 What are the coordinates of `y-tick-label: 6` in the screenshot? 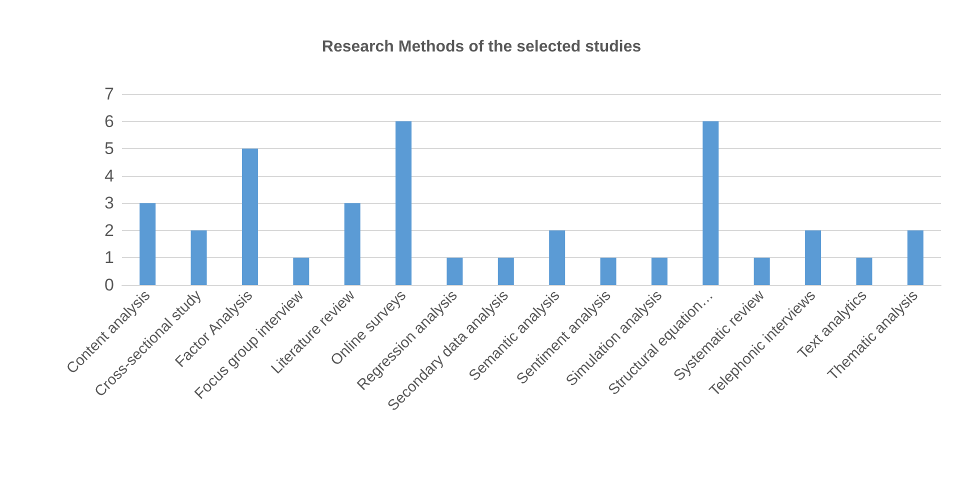 It's located at (109, 121).